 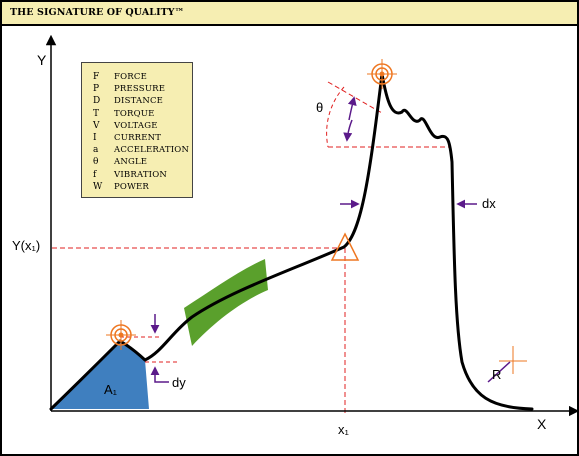 I want to click on theta-arc, so click(x=335, y=117).